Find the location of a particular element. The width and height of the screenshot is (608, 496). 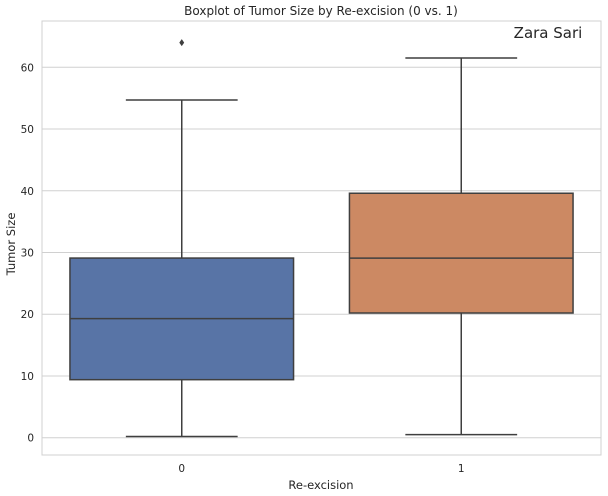

y-tick-label: 40 is located at coordinates (27, 192).